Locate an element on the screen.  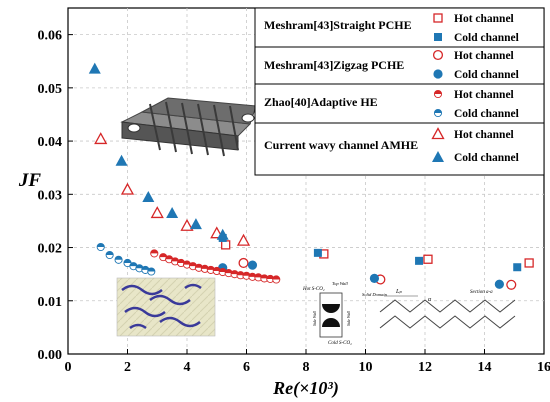
x-tick-label: 16 is located at coordinates (543, 367).